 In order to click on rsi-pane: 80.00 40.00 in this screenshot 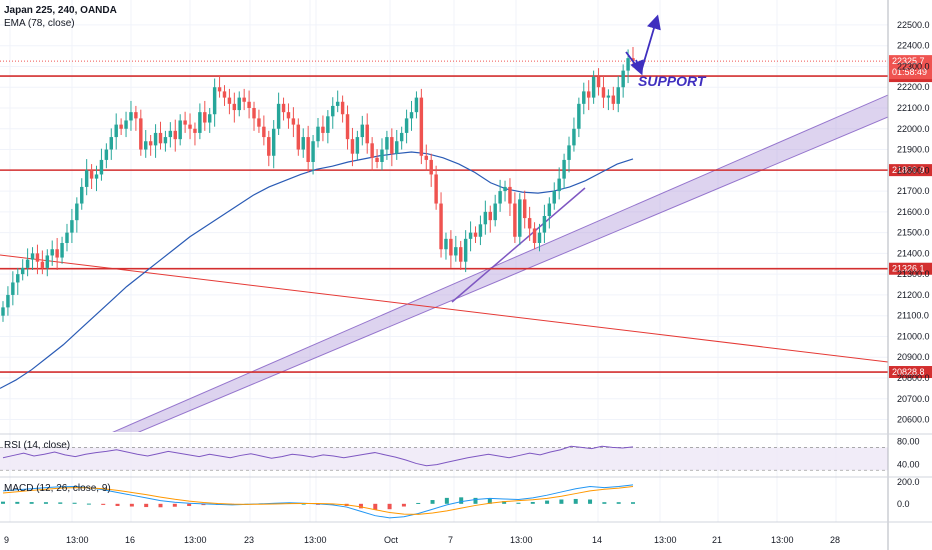, I will do `click(460, 454)`.